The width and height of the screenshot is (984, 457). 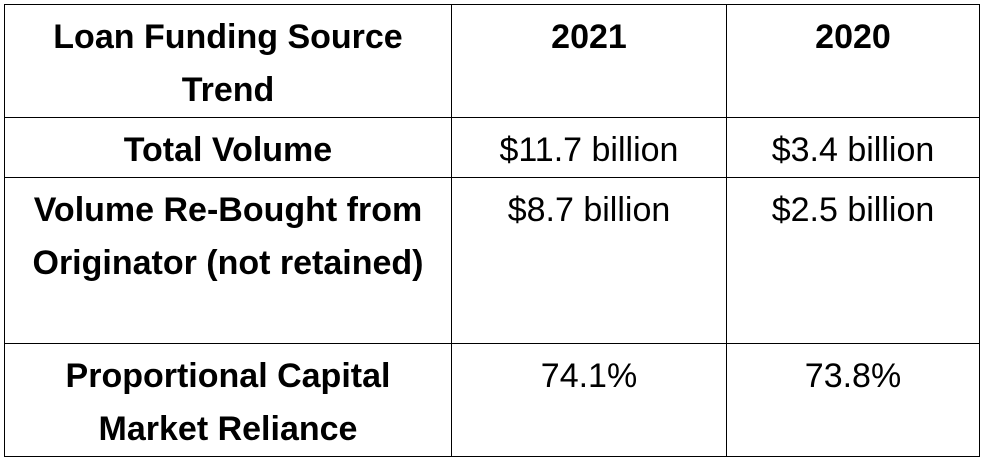 What do you see at coordinates (853, 61) in the screenshot?
I see `header-year-2020-cell: 2020` at bounding box center [853, 61].